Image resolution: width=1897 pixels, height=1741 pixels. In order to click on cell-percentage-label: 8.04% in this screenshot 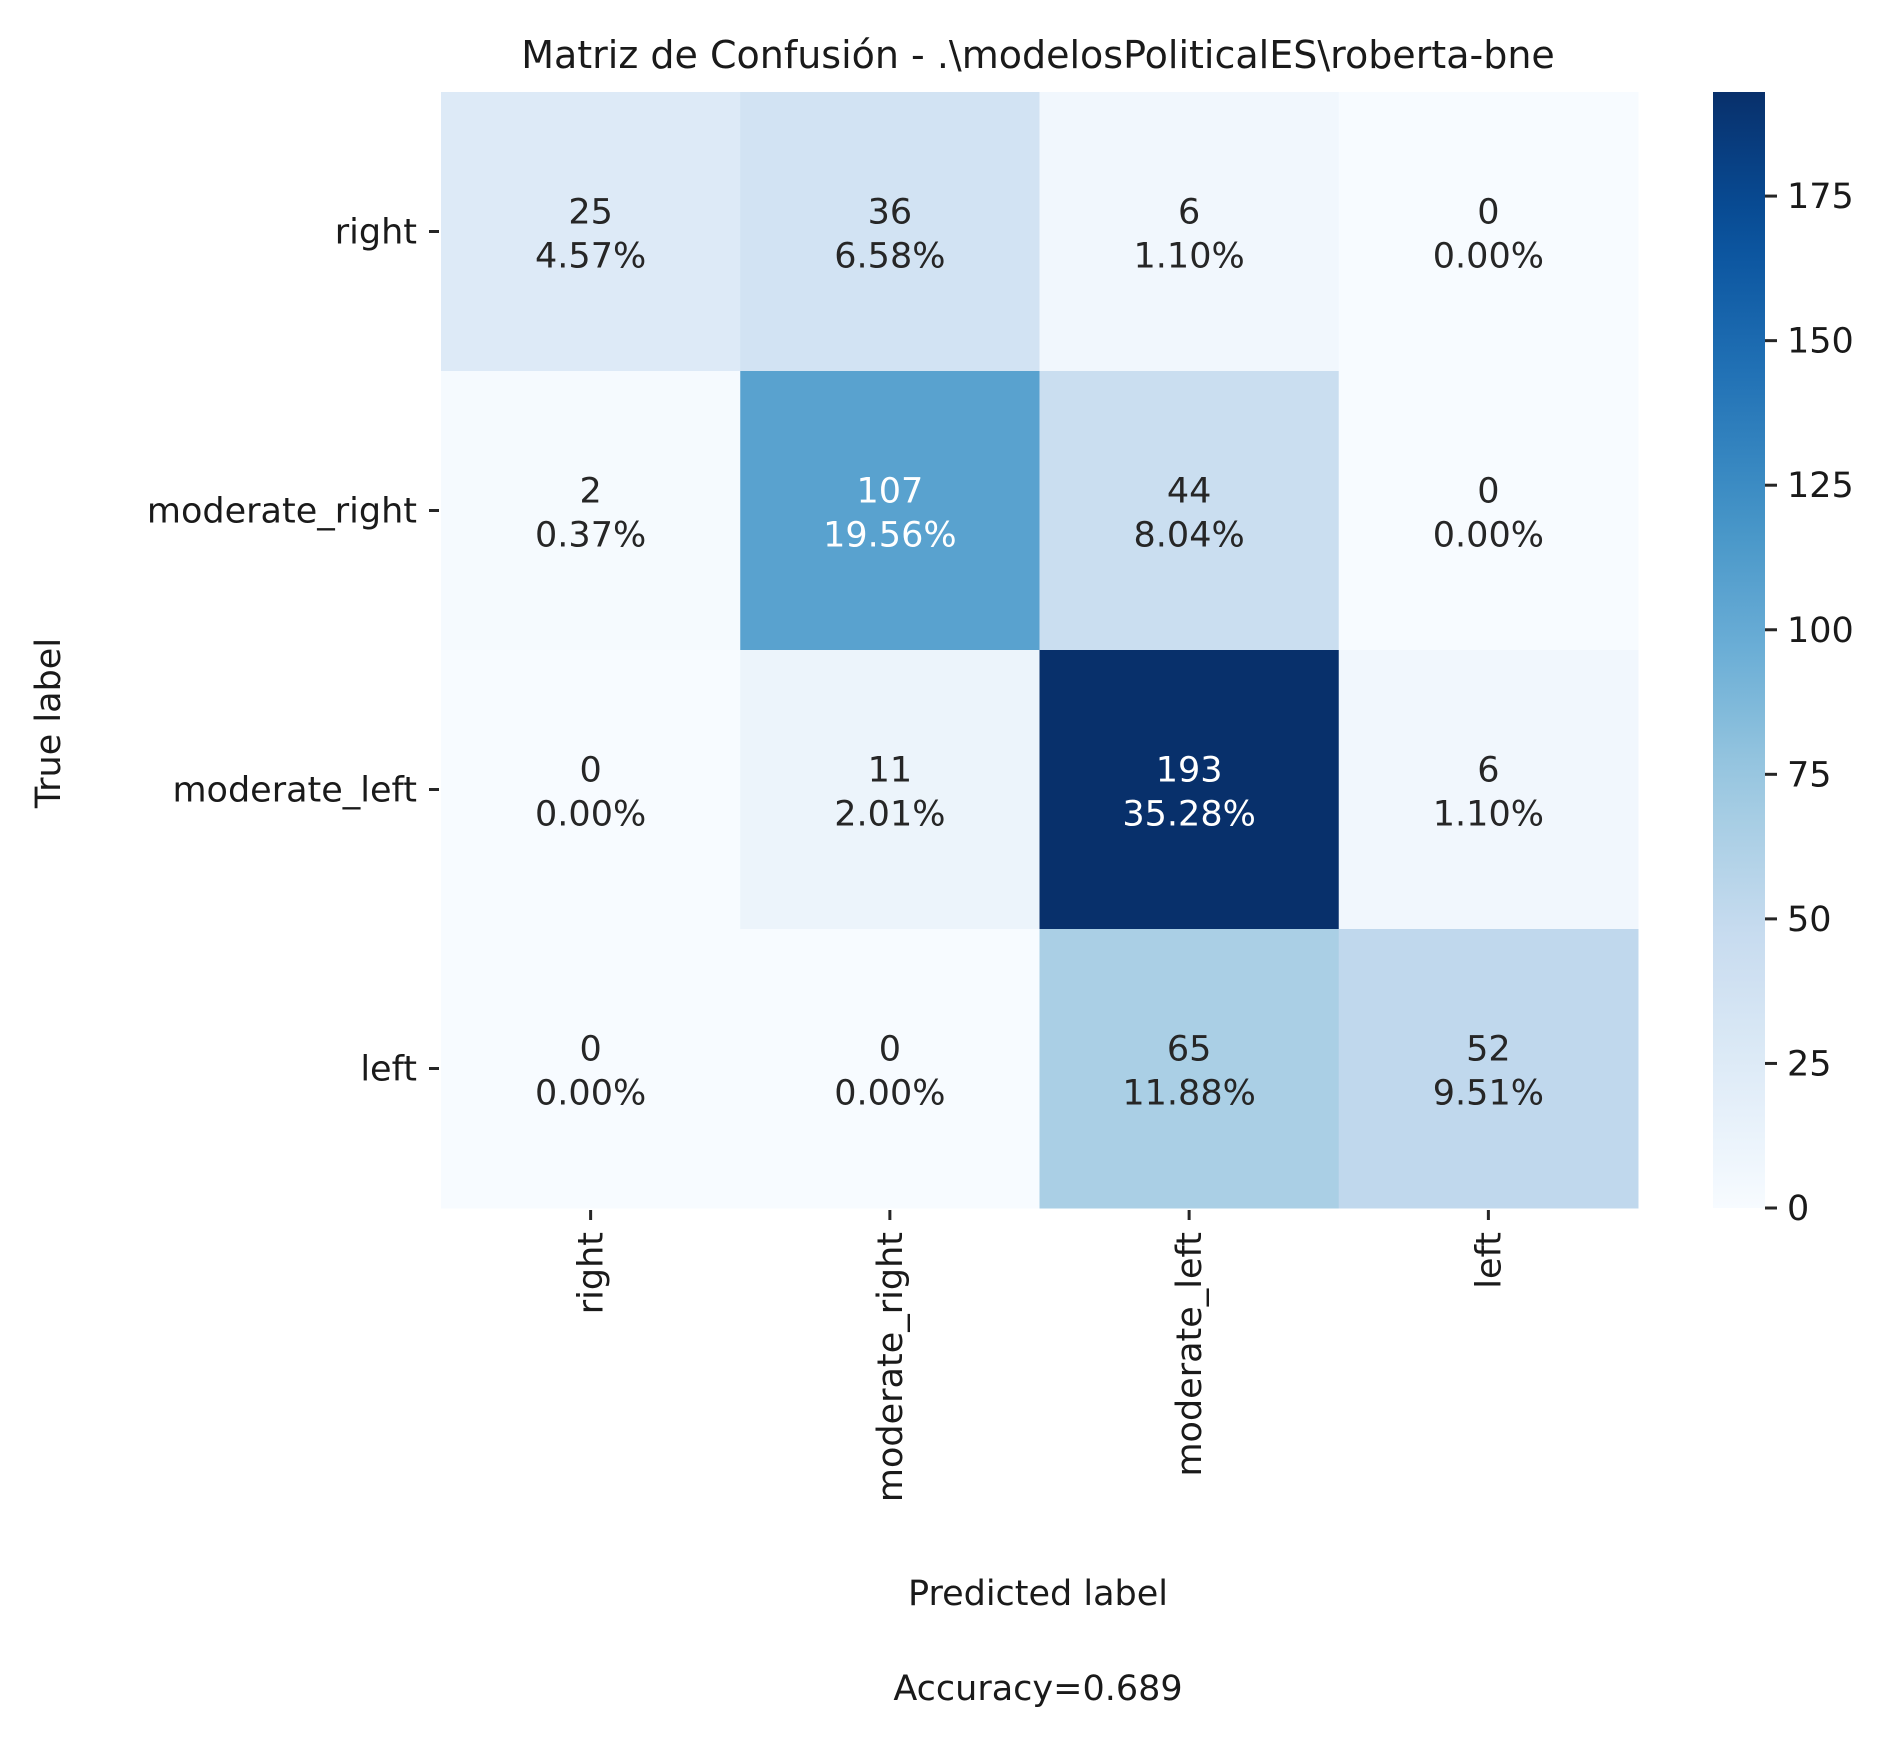, I will do `click(1189, 536)`.